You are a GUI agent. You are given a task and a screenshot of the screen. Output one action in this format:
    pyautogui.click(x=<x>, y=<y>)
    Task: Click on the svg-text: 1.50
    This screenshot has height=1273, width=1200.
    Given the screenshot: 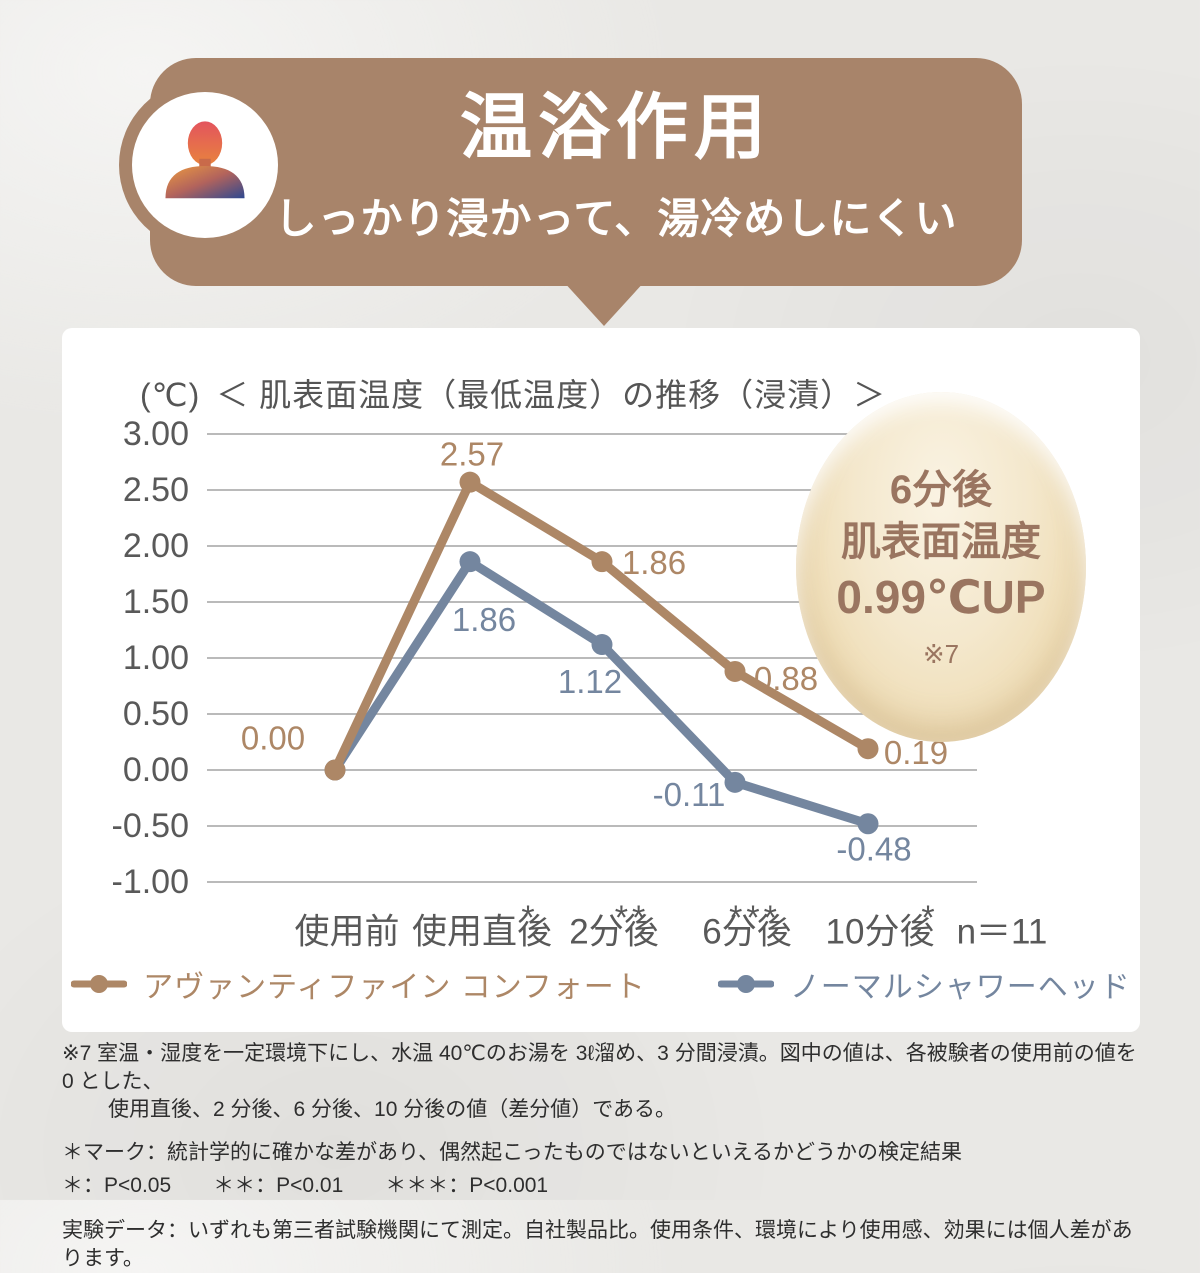 What is the action you would take?
    pyautogui.click(x=156, y=602)
    